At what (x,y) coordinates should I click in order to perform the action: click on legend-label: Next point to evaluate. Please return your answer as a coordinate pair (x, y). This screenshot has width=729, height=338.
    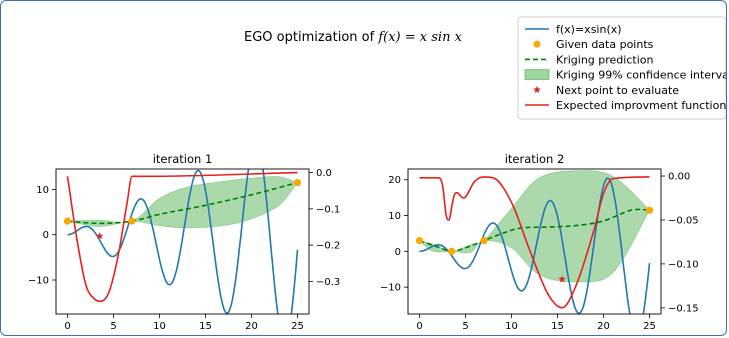
    Looking at the image, I should click on (617, 90).